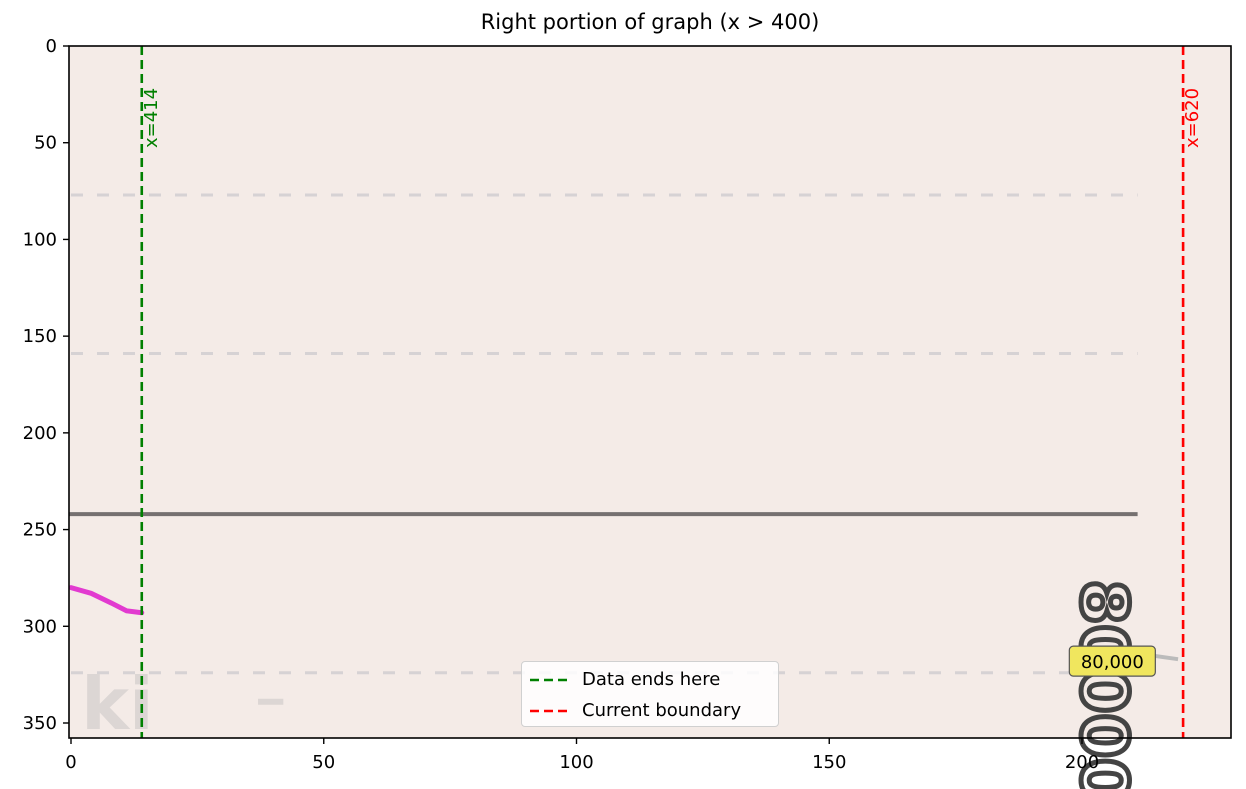 The image size is (1246, 789). I want to click on vline-label-1: x=620, so click(1192, 118).